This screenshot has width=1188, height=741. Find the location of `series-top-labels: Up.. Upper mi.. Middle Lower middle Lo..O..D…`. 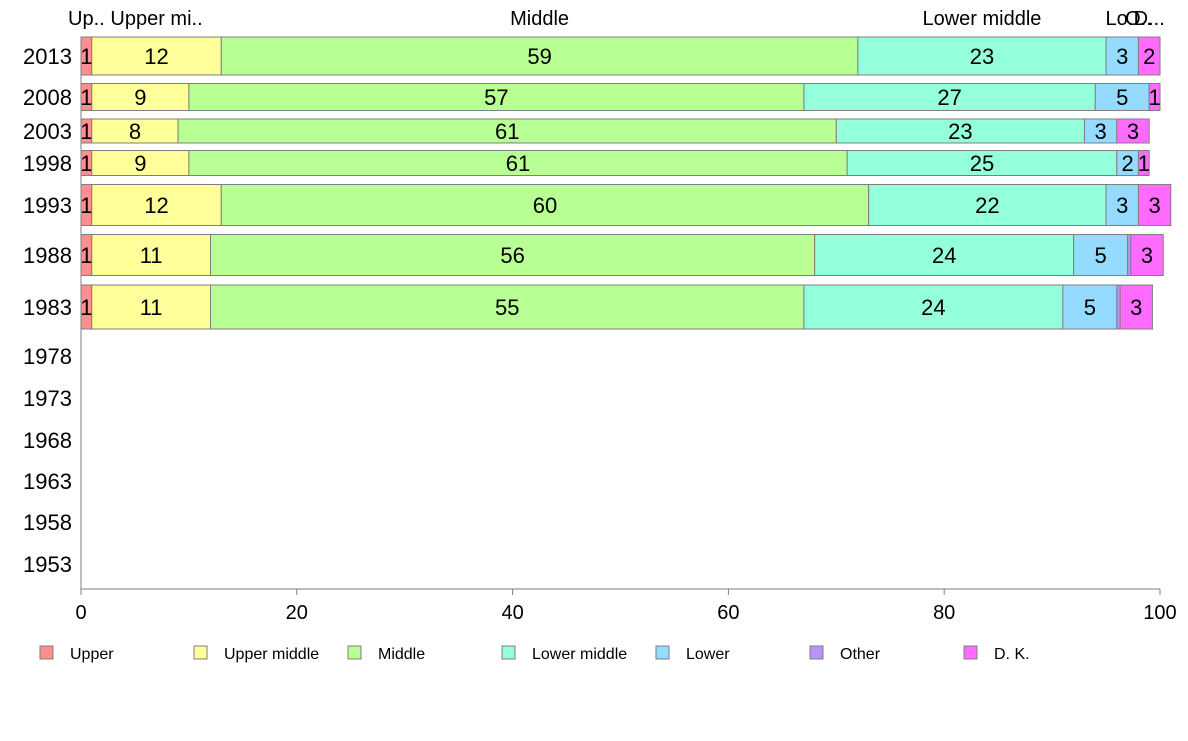

series-top-labels: Up.. Upper mi.. Middle Lower middle Lo..O..D… is located at coordinates (616, 19).